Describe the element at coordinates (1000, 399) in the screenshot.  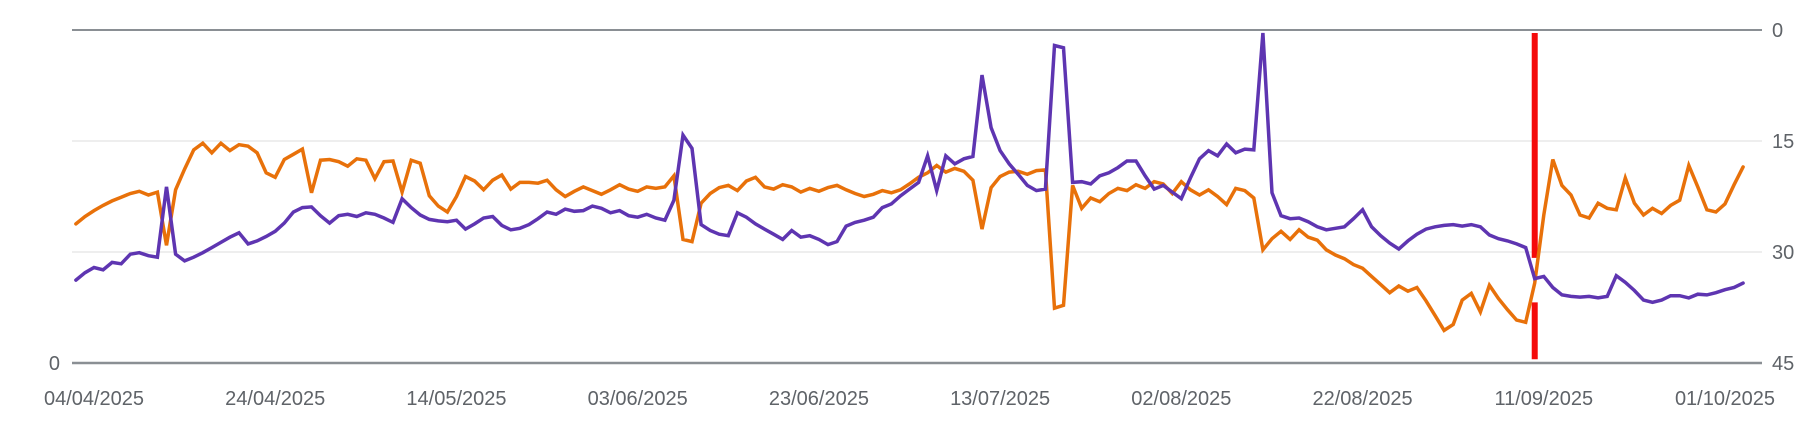
I see `x-axis-label: 13/07/2025` at that location.